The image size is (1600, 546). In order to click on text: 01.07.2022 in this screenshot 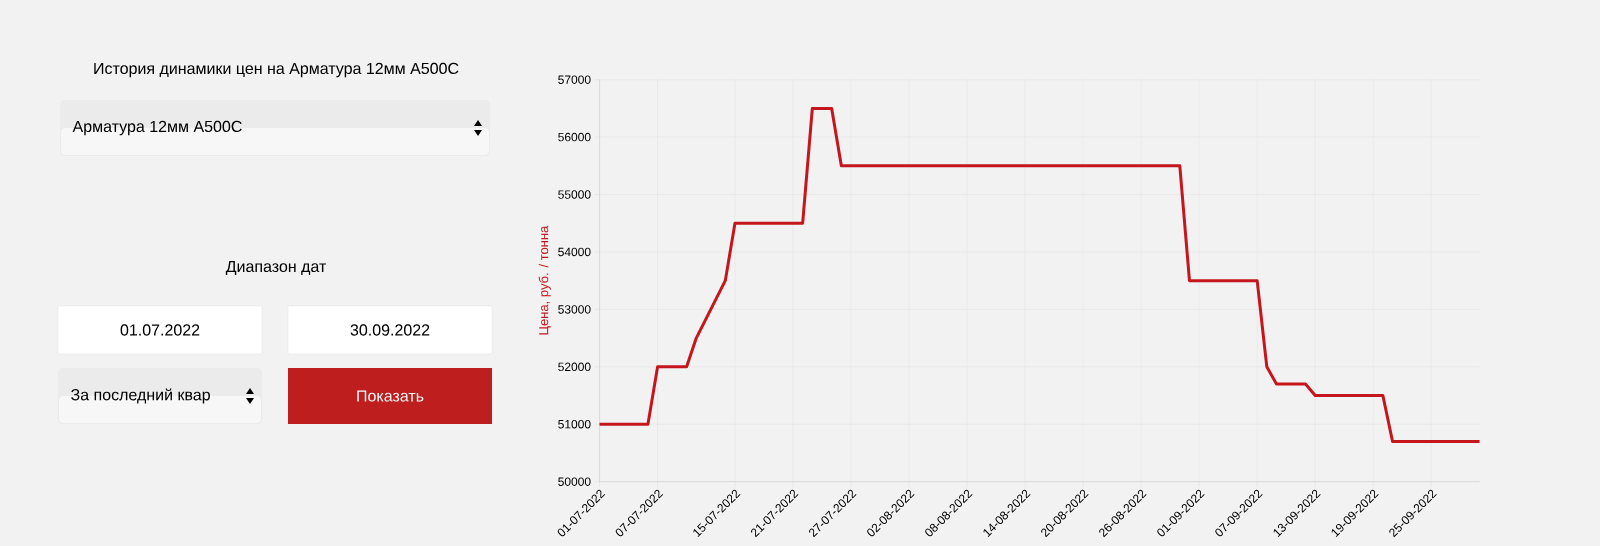, I will do `click(160, 330)`.